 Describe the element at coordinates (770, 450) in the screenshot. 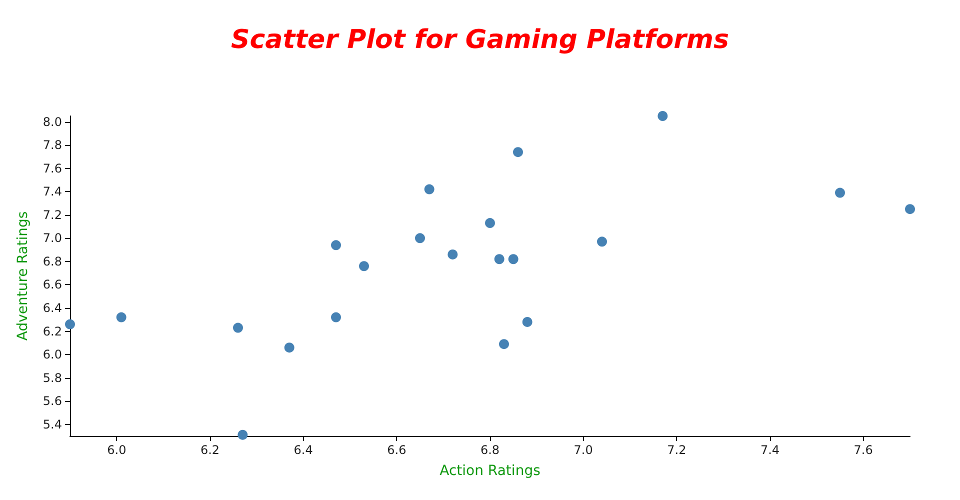

I see `x-tick-label: 7.4` at that location.